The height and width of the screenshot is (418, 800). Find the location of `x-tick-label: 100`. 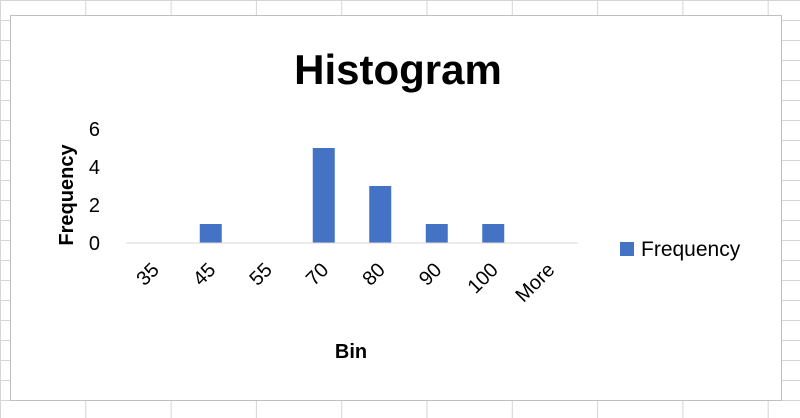

x-tick-label: 100 is located at coordinates (483, 278).